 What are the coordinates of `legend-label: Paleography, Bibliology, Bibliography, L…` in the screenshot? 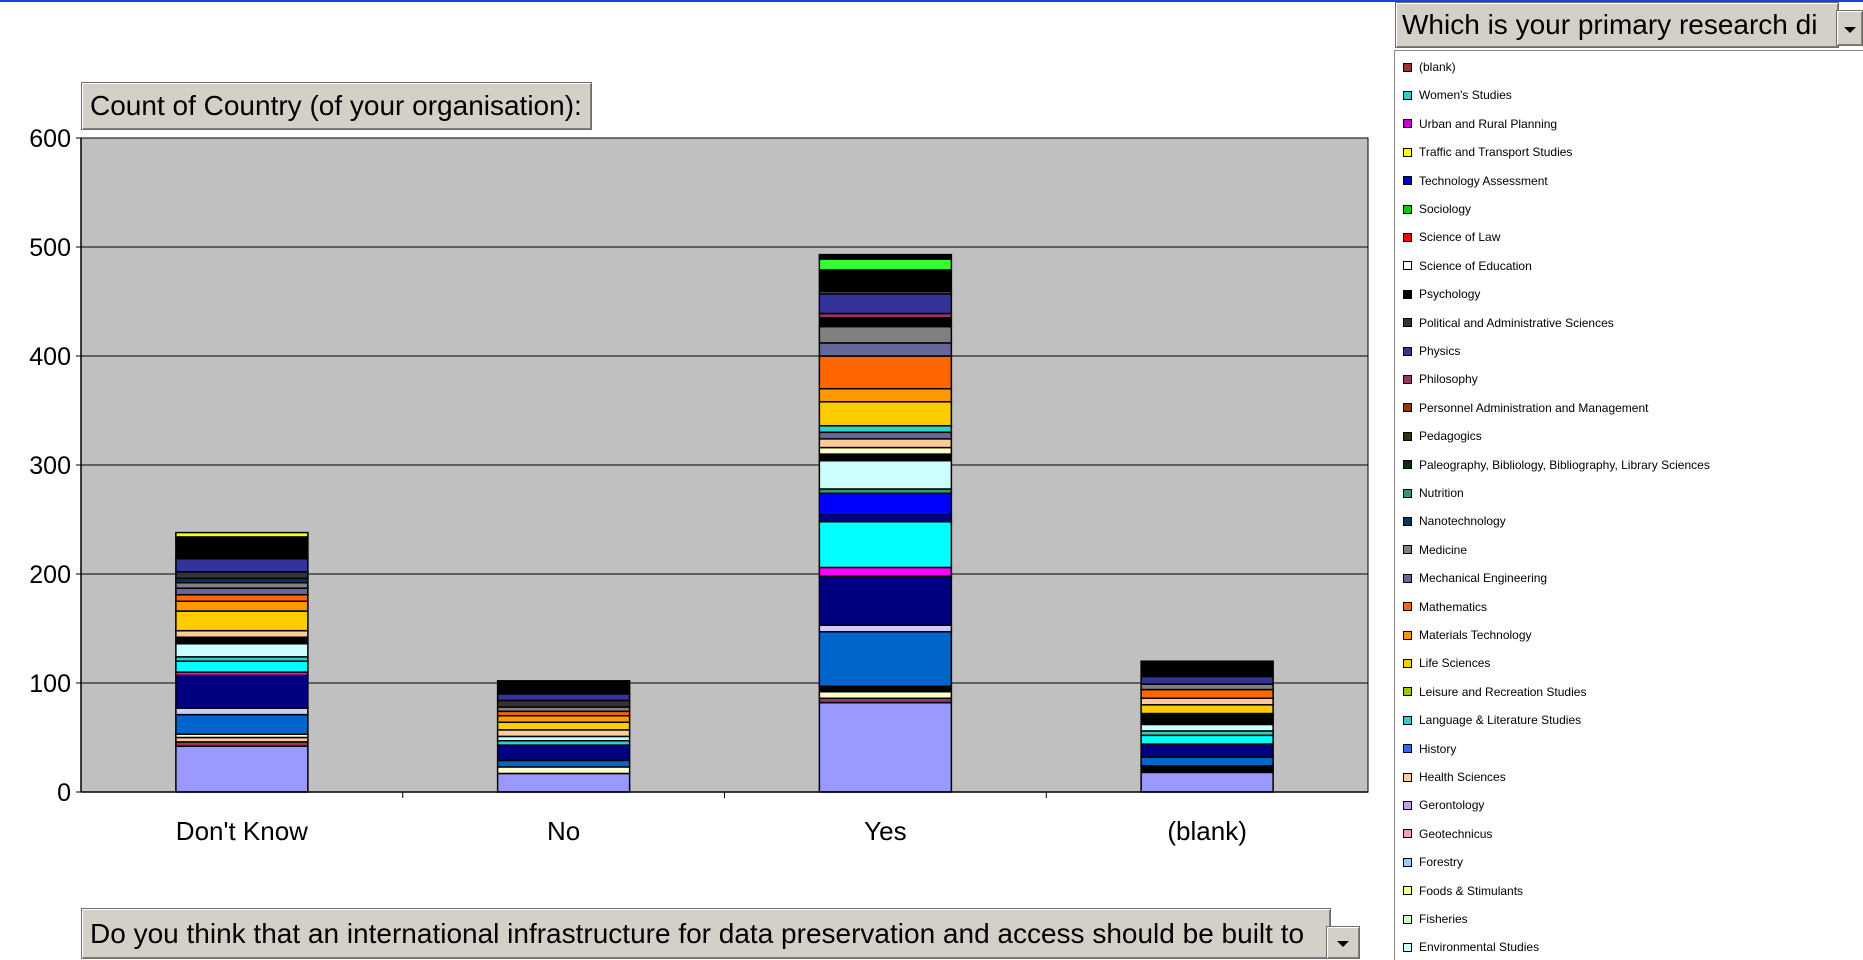 It's located at (1564, 464).